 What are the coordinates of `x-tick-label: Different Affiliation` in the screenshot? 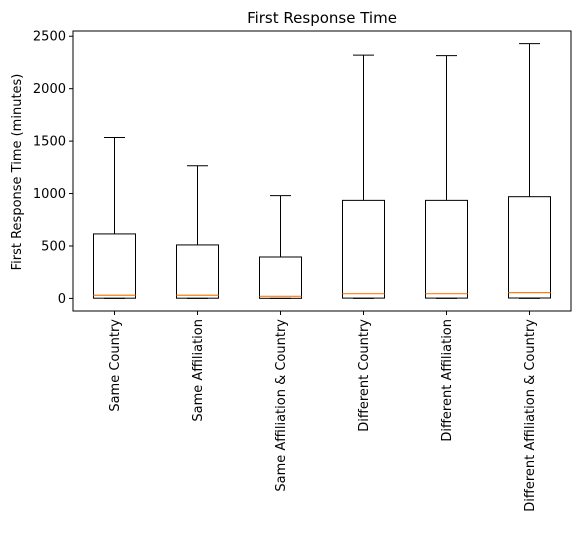 It's located at (447, 380).